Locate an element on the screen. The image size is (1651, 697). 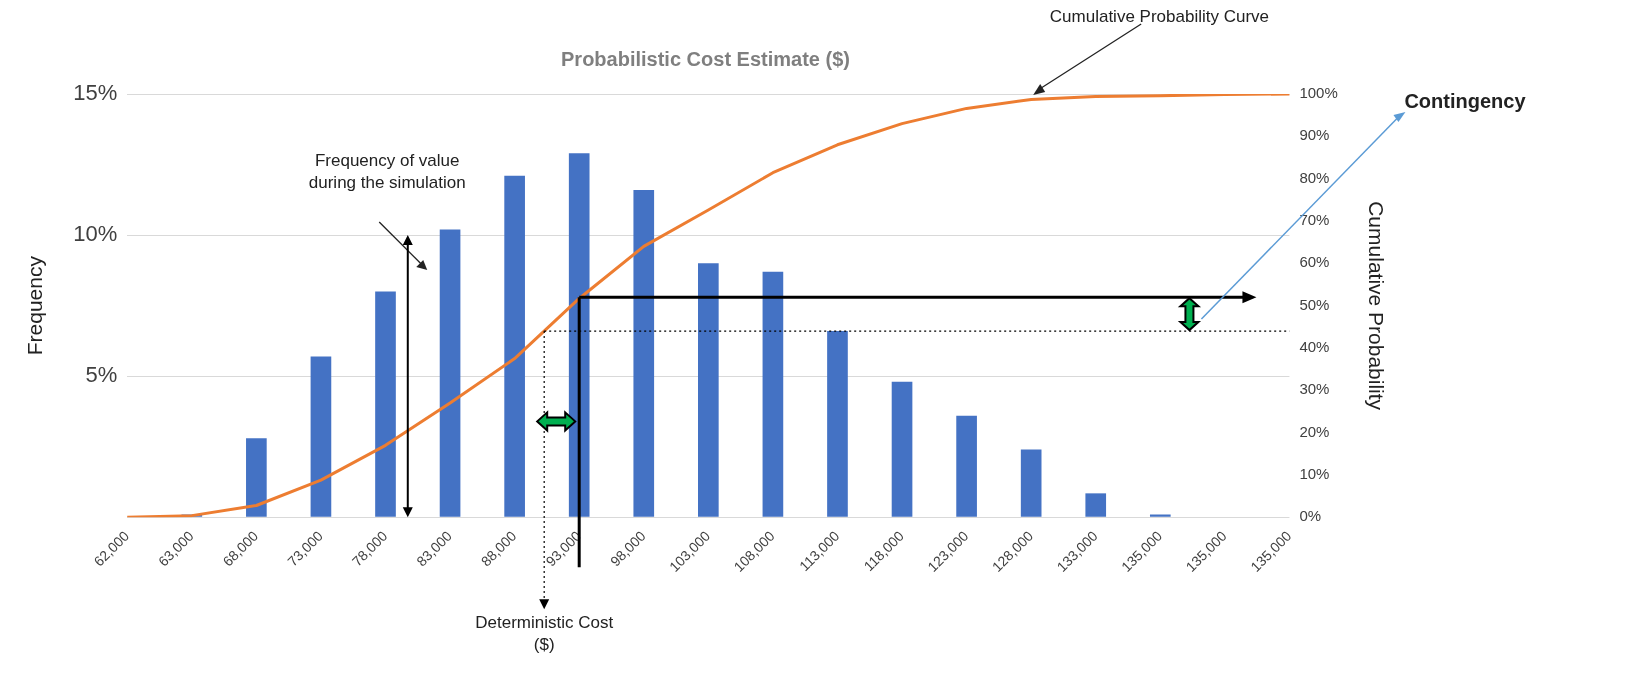
y2-tick-label: 50% is located at coordinates (1314, 304).